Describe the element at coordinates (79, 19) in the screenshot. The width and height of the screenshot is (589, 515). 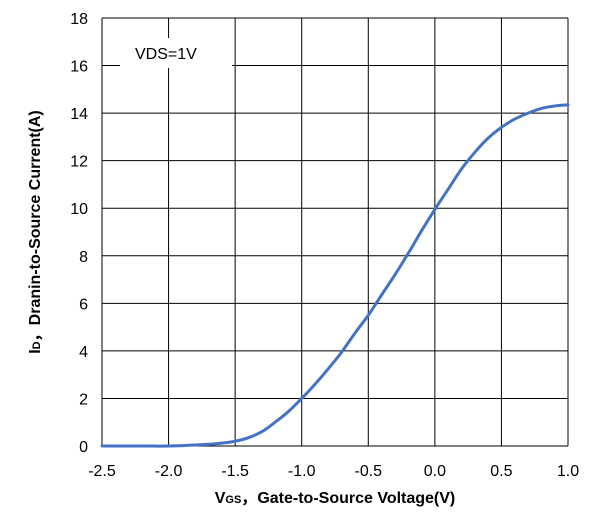
I see `y-tick-label: 18` at that location.